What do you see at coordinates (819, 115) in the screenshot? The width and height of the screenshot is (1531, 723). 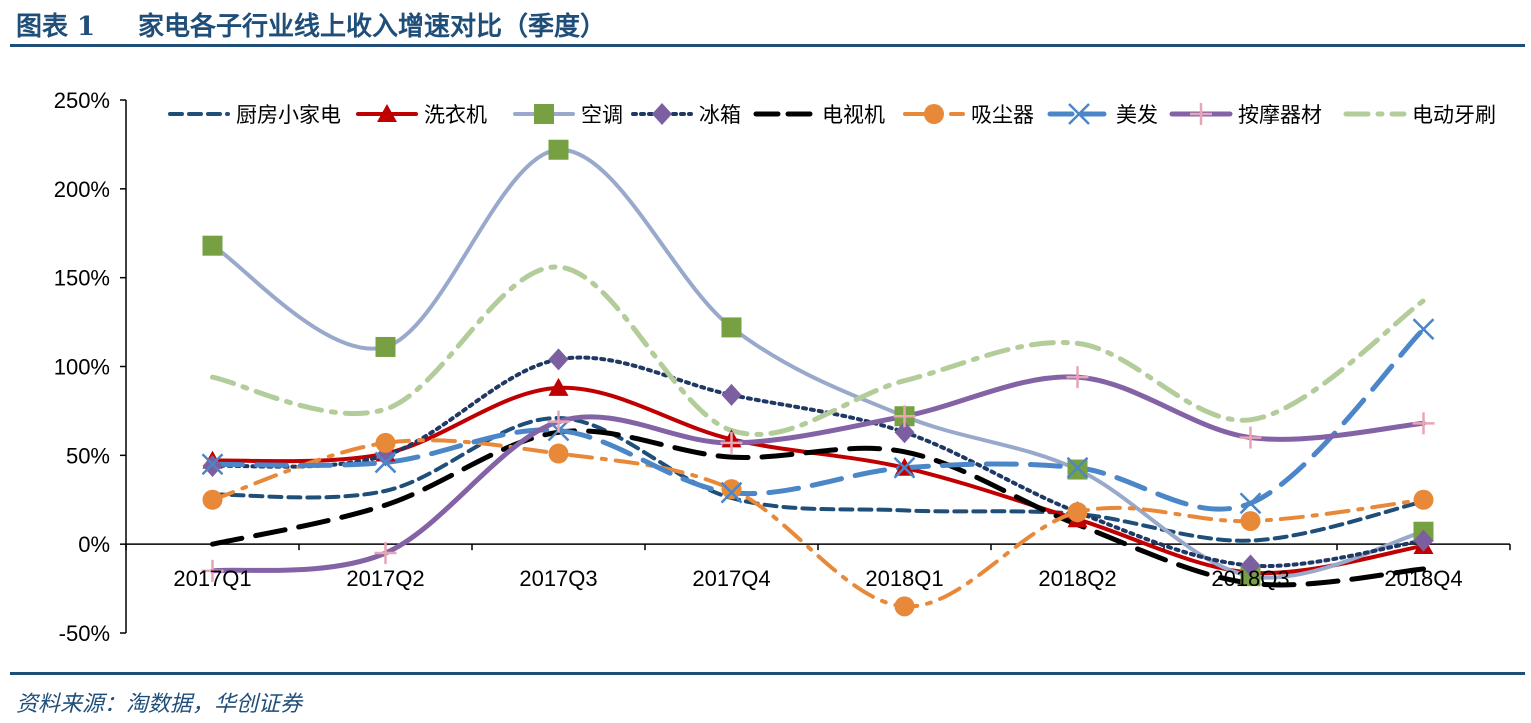 I see `legend-item: 电视机` at bounding box center [819, 115].